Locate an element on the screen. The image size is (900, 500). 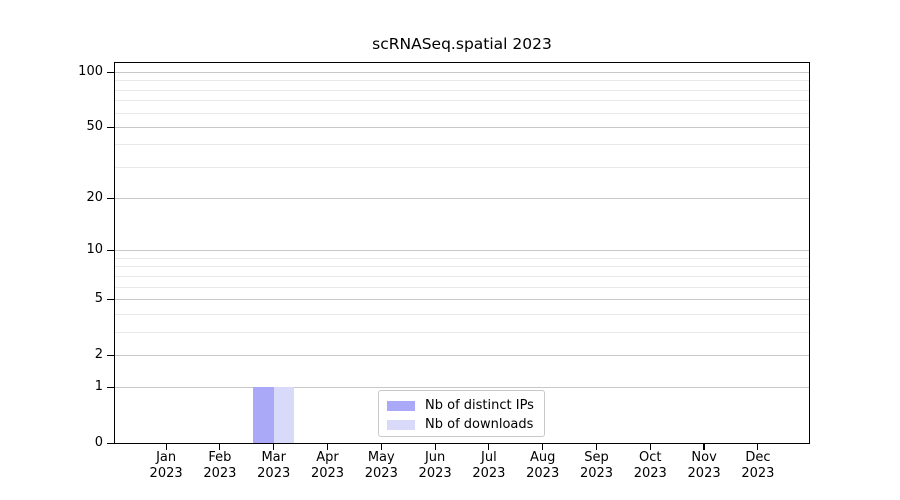
x-tick-label: May 2023 is located at coordinates (381, 465).